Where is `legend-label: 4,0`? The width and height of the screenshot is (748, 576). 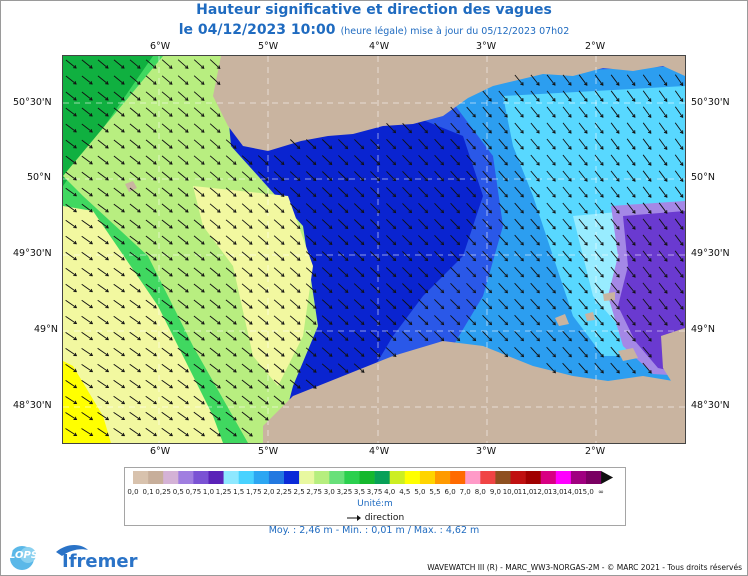 legend-label: 4,0 is located at coordinates (389, 492).